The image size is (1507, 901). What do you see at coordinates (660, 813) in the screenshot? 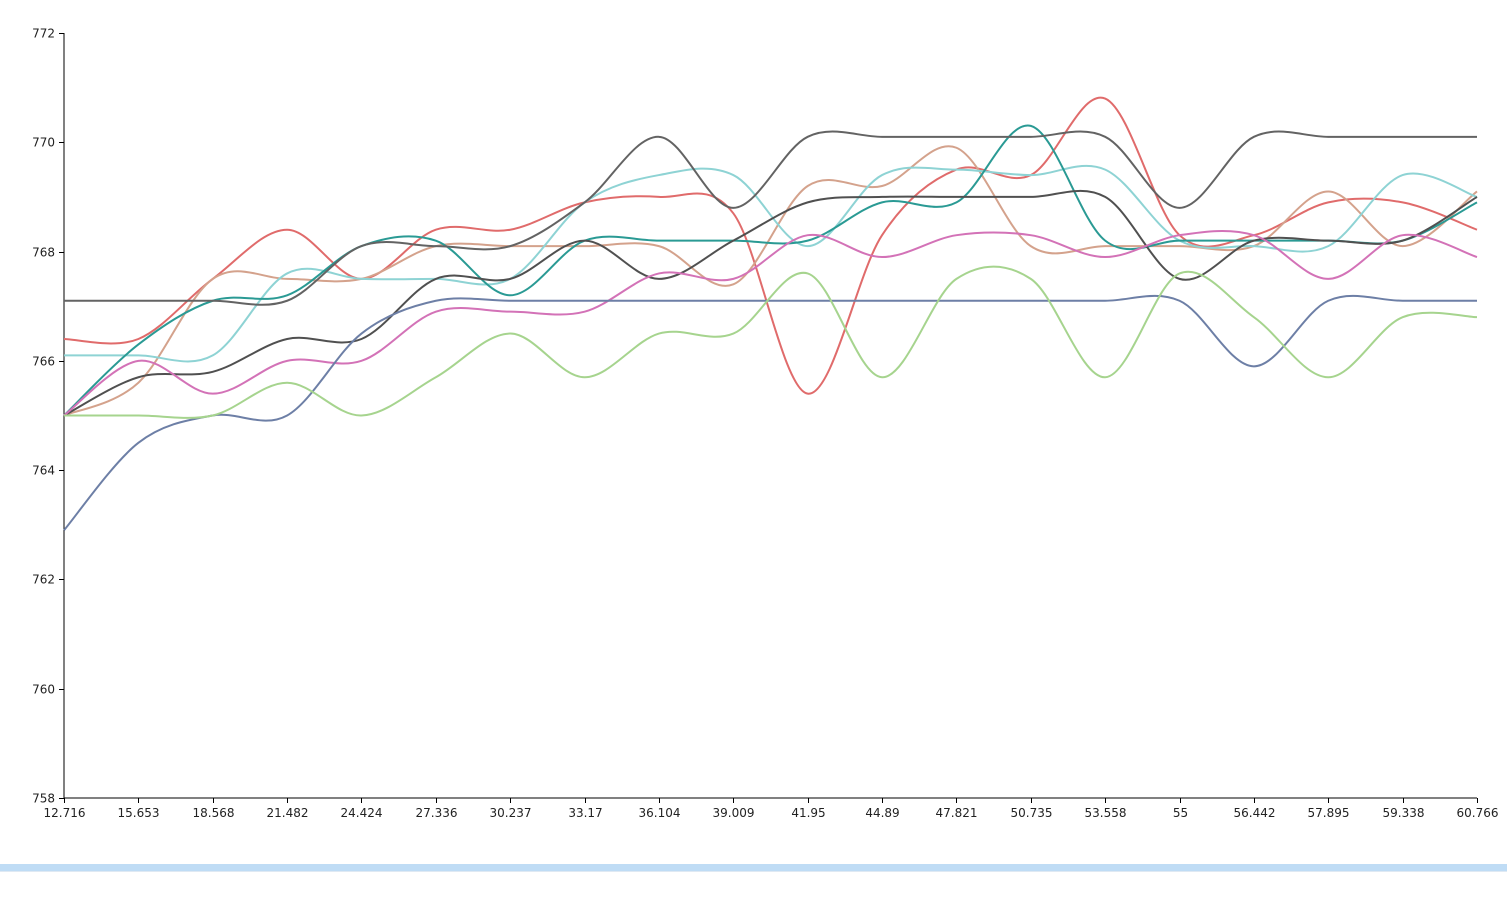
I see `x-tick-label: 36.104` at bounding box center [660, 813].